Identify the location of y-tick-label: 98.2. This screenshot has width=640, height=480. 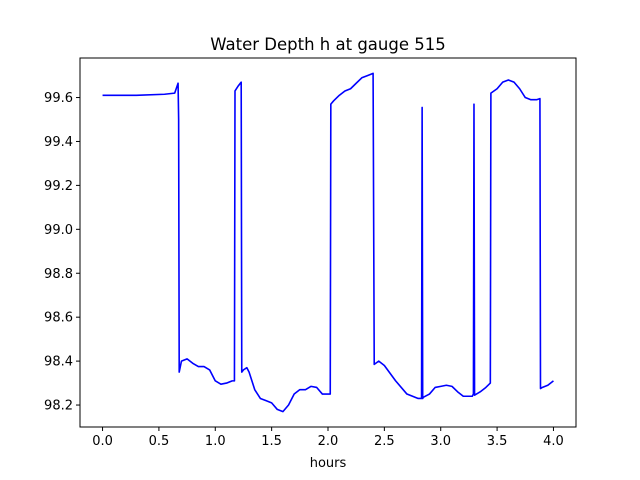
(58, 406).